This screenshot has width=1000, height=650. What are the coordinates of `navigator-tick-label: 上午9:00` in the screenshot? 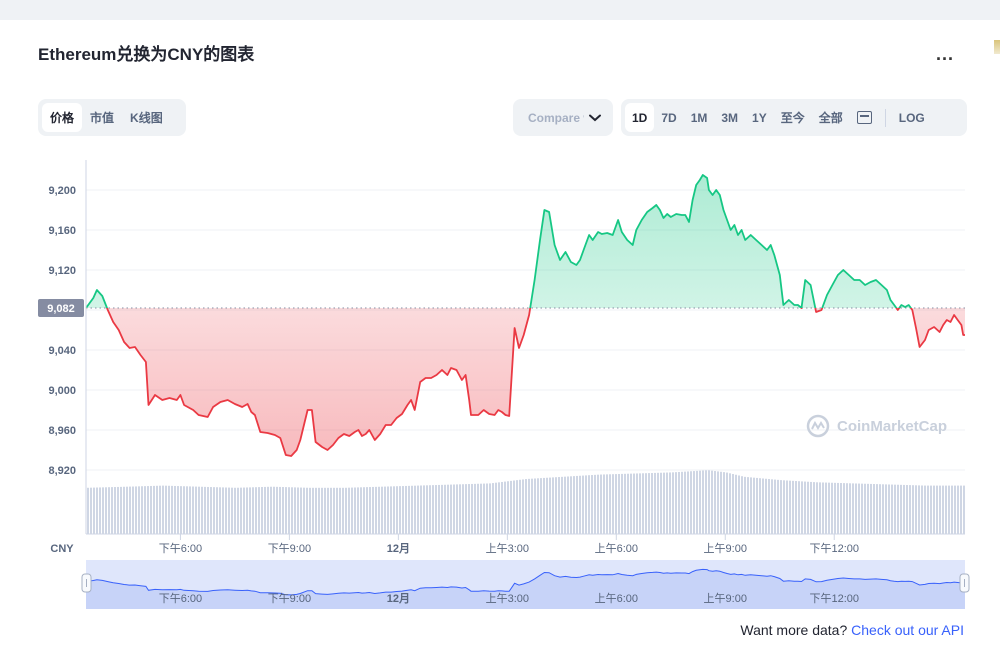 It's located at (725, 598).